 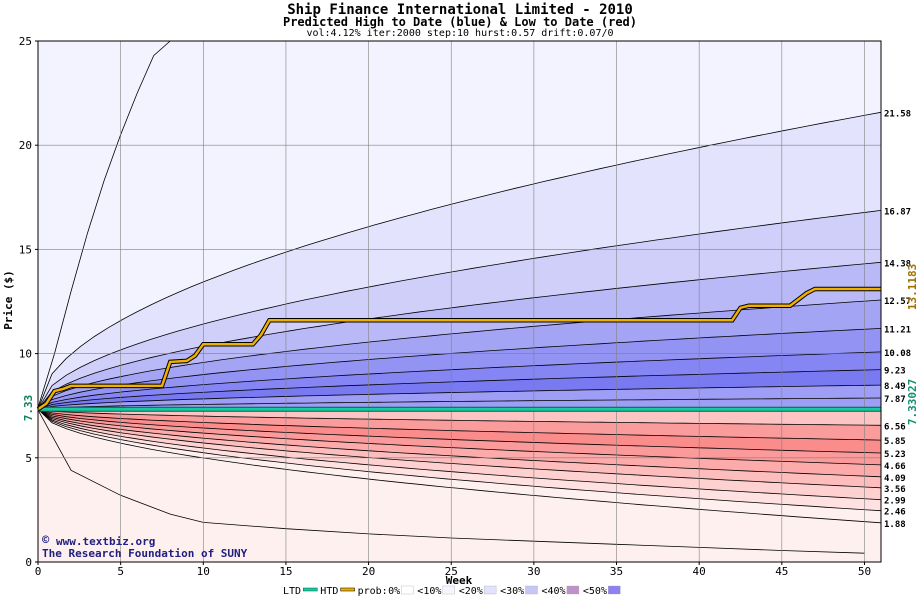 What do you see at coordinates (105, 541) in the screenshot?
I see `credit-line-1: www.textbiz.org` at bounding box center [105, 541].